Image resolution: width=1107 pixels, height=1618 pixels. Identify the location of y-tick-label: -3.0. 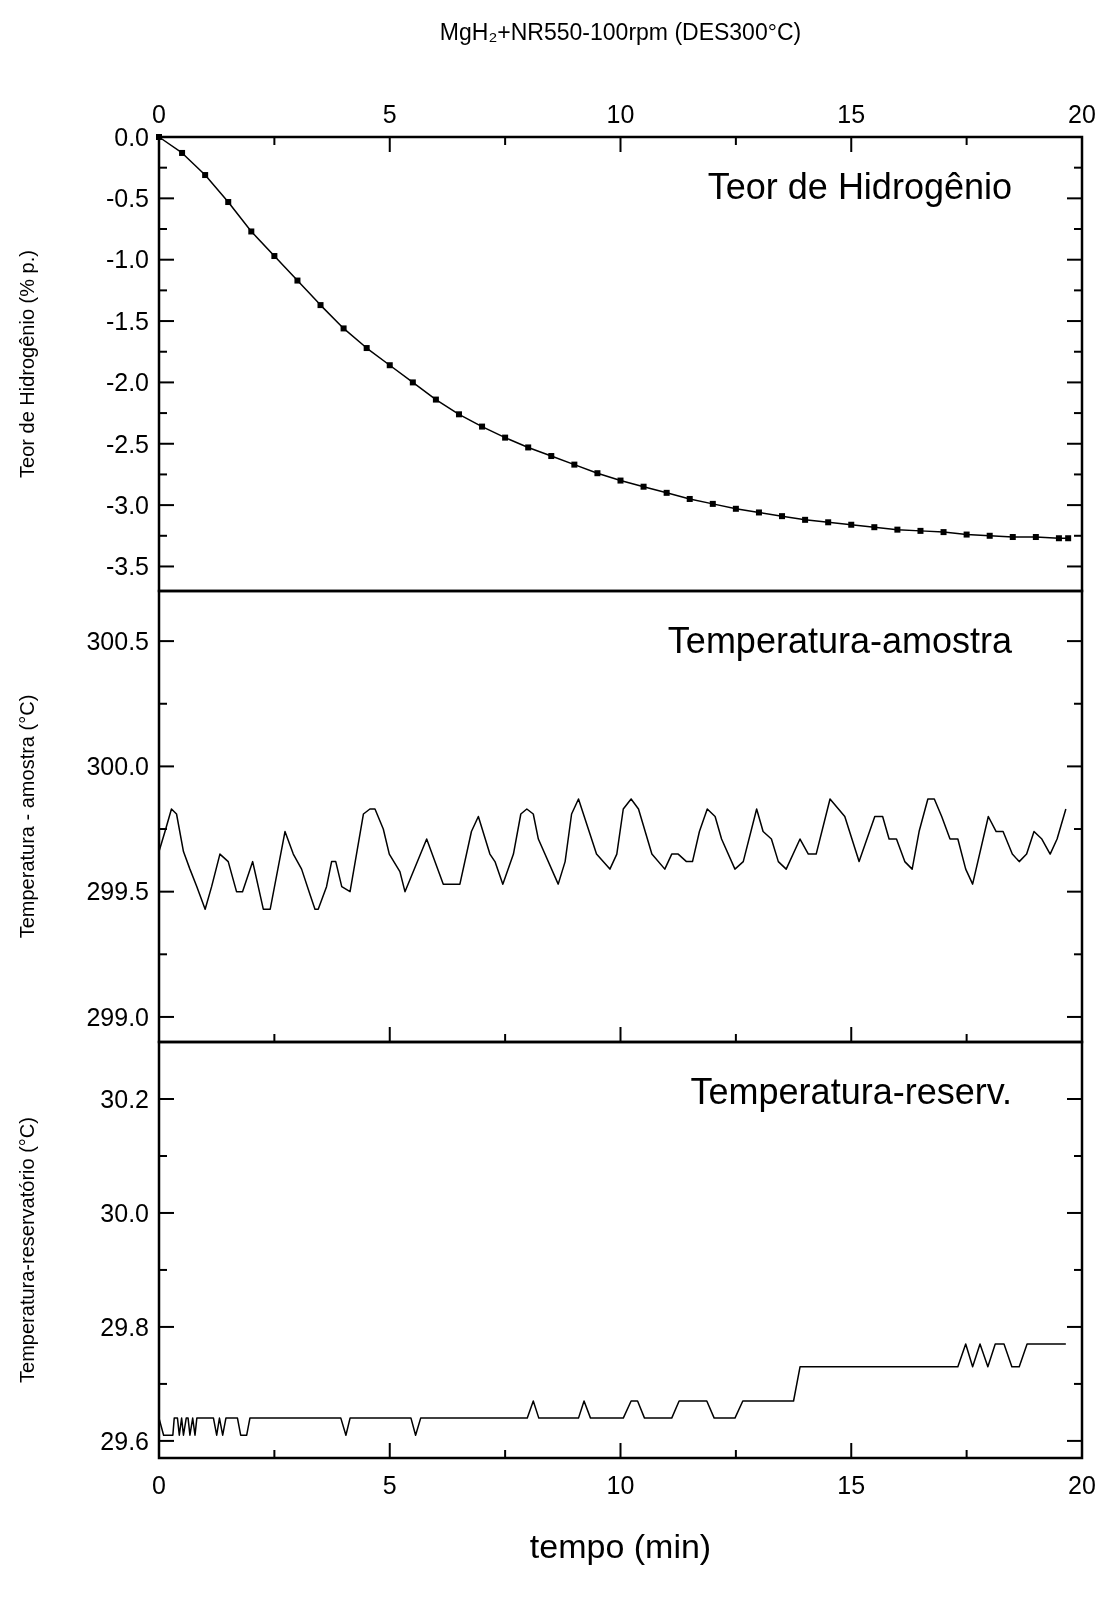
(127, 504).